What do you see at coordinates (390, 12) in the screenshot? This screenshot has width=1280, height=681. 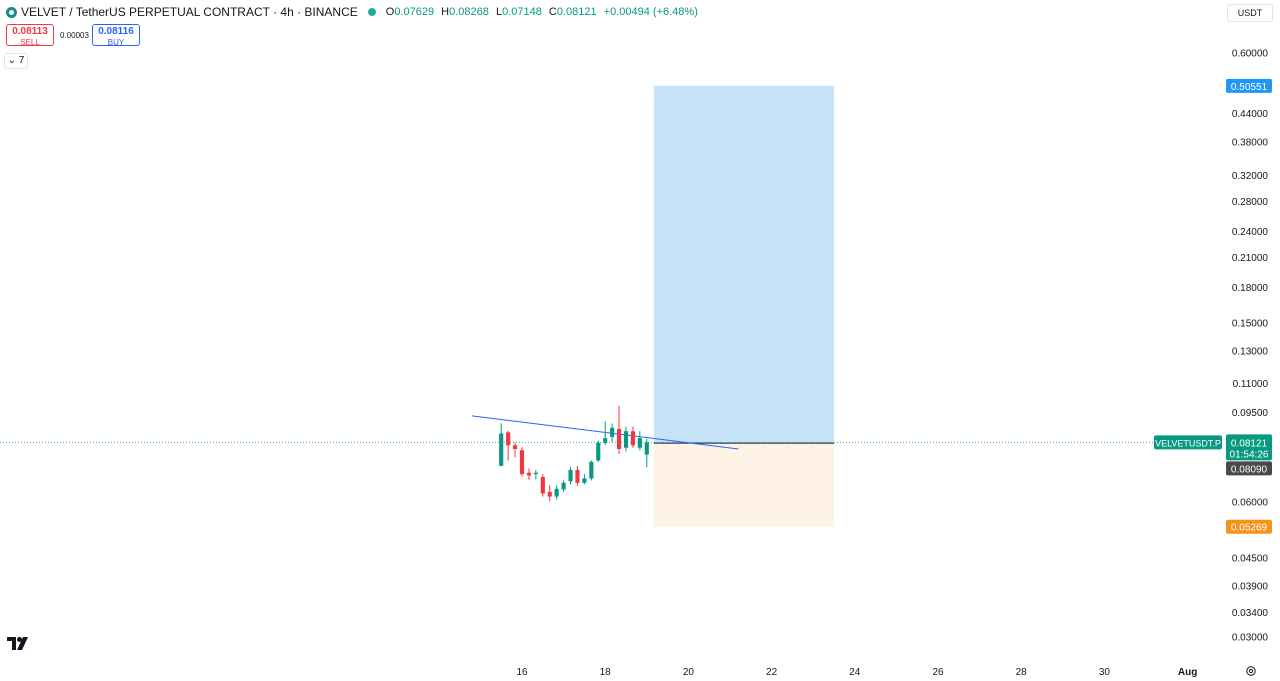 I see `open-label: O` at bounding box center [390, 12].